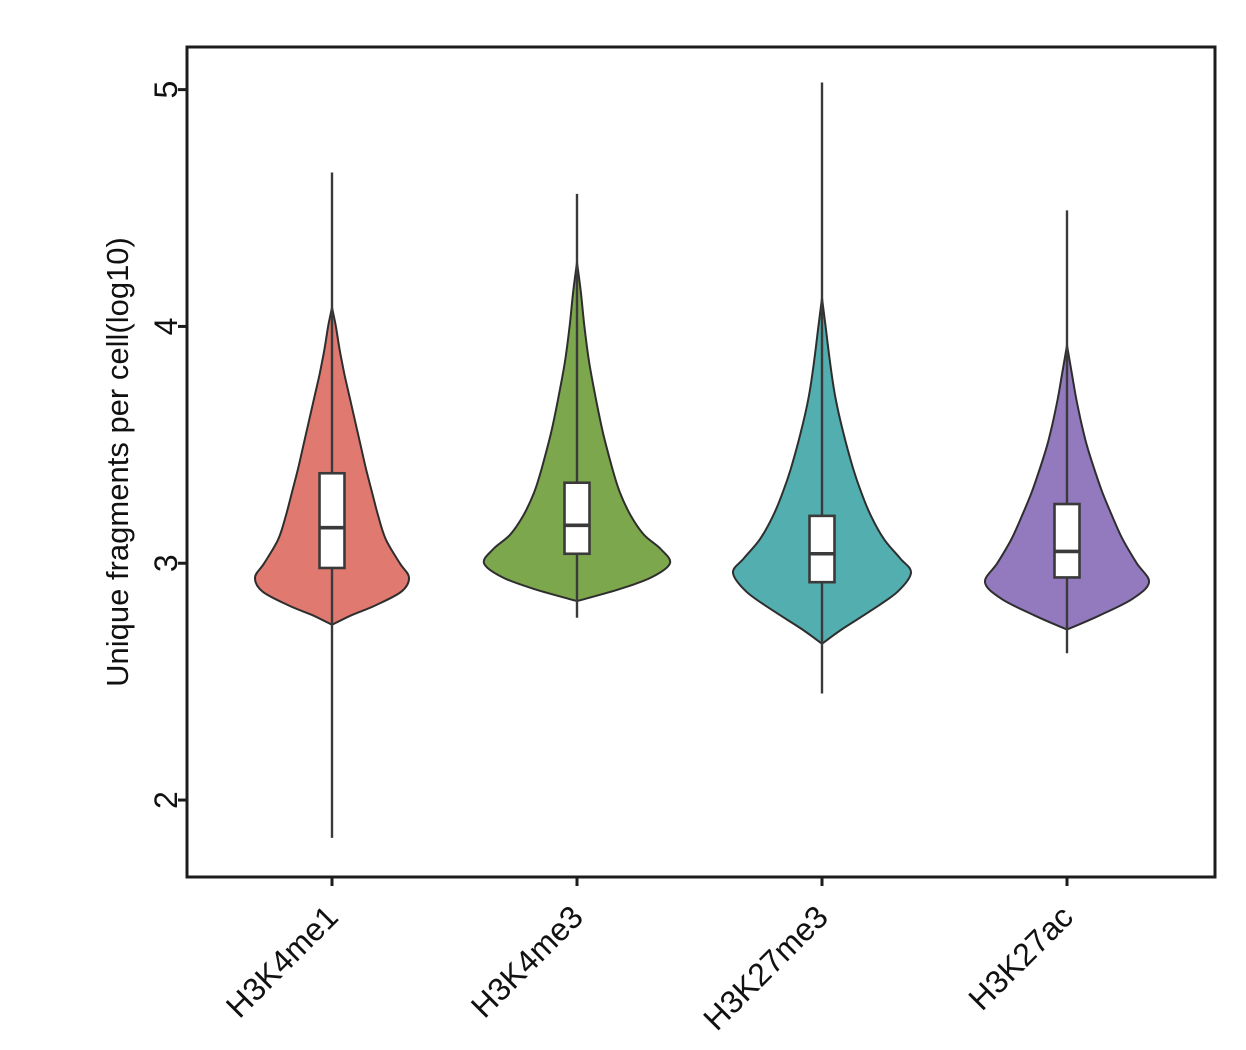  Describe the element at coordinates (332, 520) in the screenshot. I see `box-H3K4me1` at that location.